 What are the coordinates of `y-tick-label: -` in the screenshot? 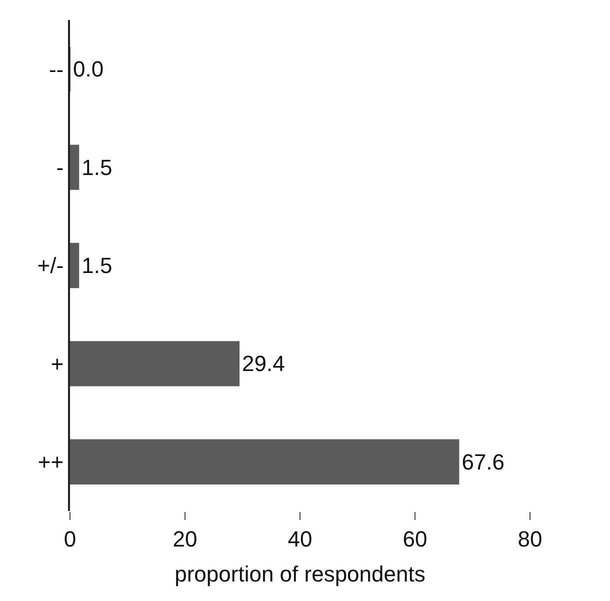 It's located at (60, 167).